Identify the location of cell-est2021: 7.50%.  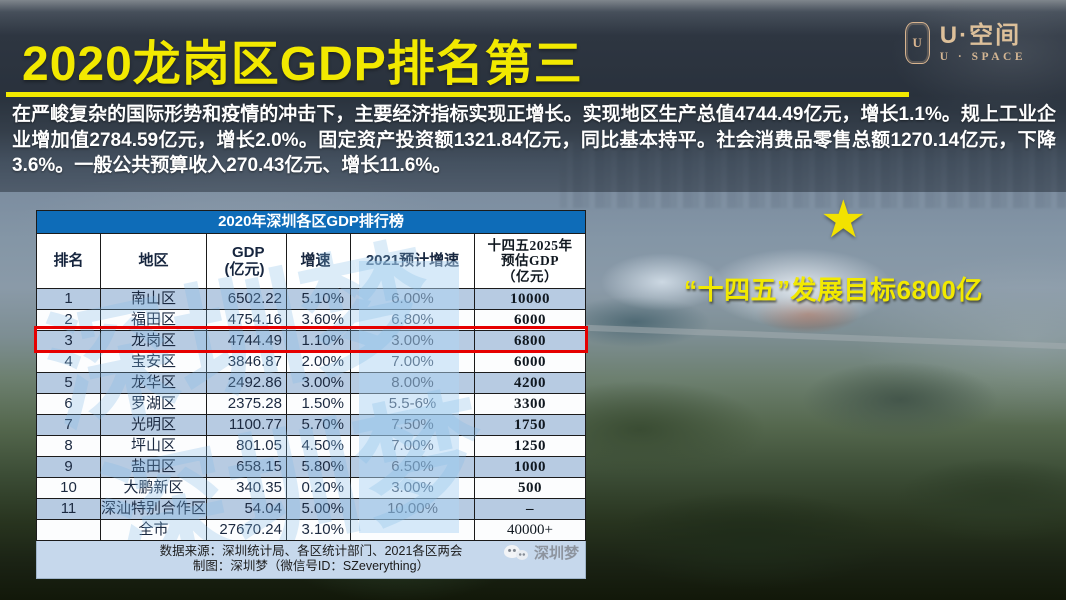
(413, 425).